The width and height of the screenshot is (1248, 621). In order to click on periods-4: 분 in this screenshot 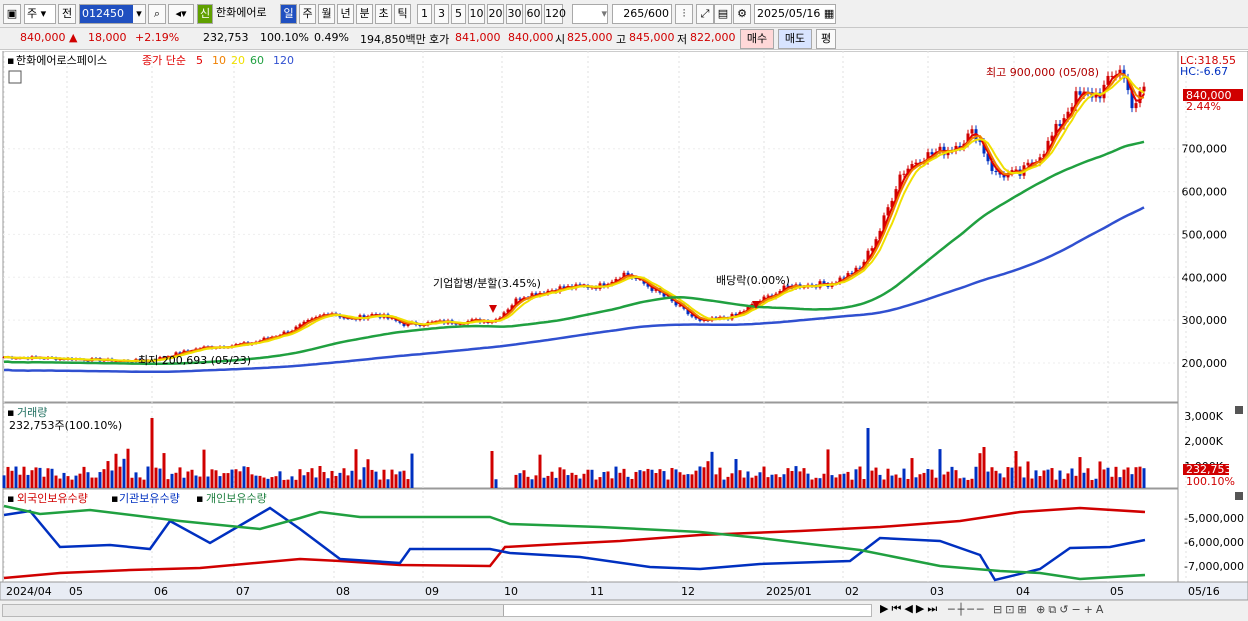, I will do `click(364, 14)`.